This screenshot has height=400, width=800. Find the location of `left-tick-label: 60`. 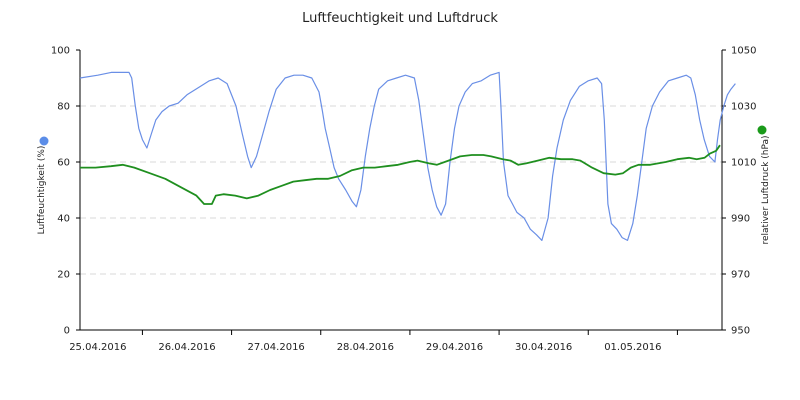

left-tick-label: 60 is located at coordinates (63, 163).